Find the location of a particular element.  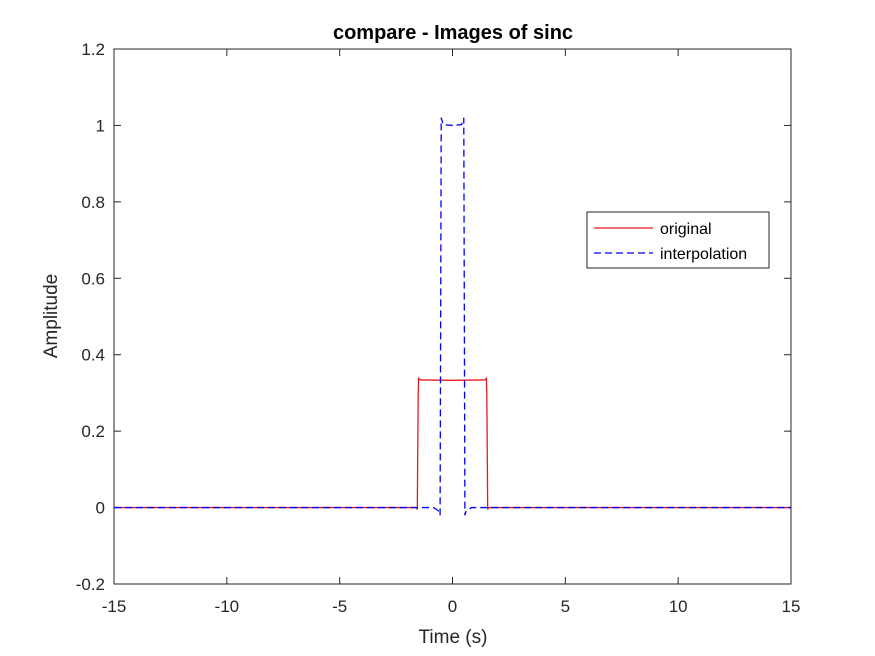

y-tick-label: 0.6 is located at coordinates (93, 278).